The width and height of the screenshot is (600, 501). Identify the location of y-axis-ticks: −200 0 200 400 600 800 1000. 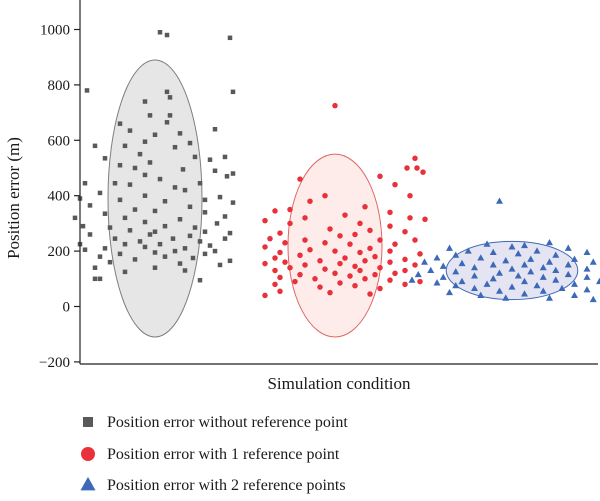
(59, 197).